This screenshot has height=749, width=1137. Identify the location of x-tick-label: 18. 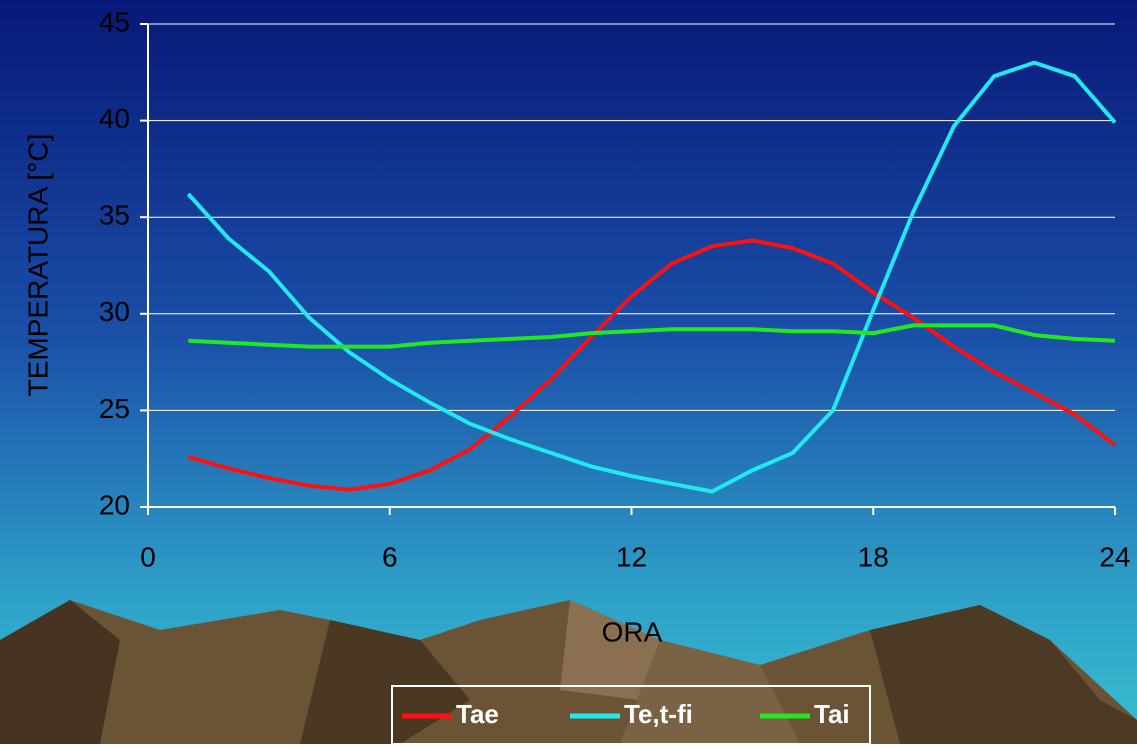
(873, 556).